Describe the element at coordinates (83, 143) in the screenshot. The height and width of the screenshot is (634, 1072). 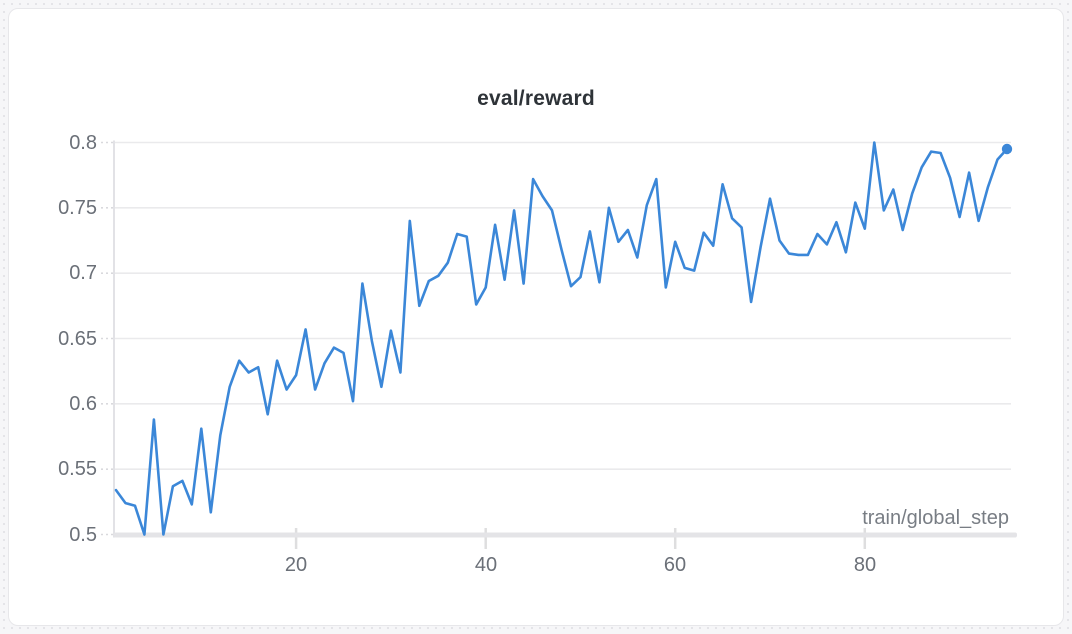
I see `y-tick-label: 0.8` at that location.